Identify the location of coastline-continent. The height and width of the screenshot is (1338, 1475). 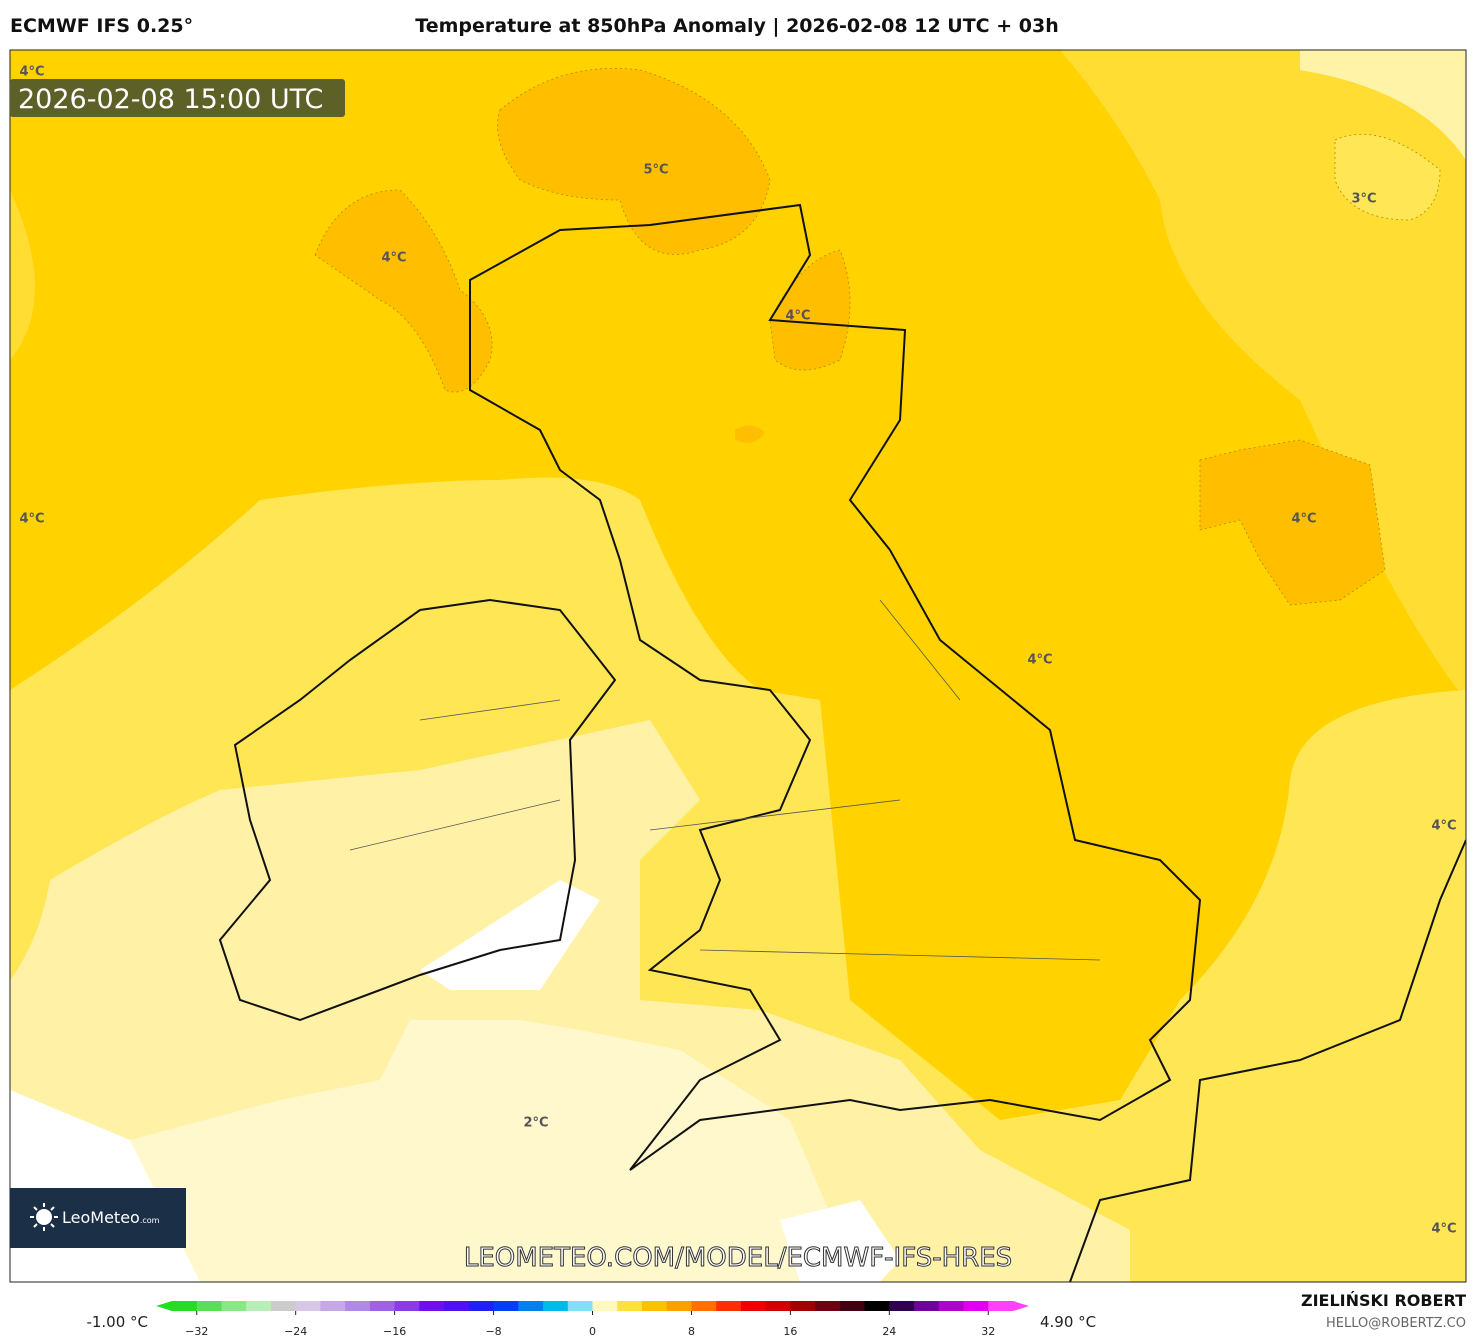
(1267, 1060).